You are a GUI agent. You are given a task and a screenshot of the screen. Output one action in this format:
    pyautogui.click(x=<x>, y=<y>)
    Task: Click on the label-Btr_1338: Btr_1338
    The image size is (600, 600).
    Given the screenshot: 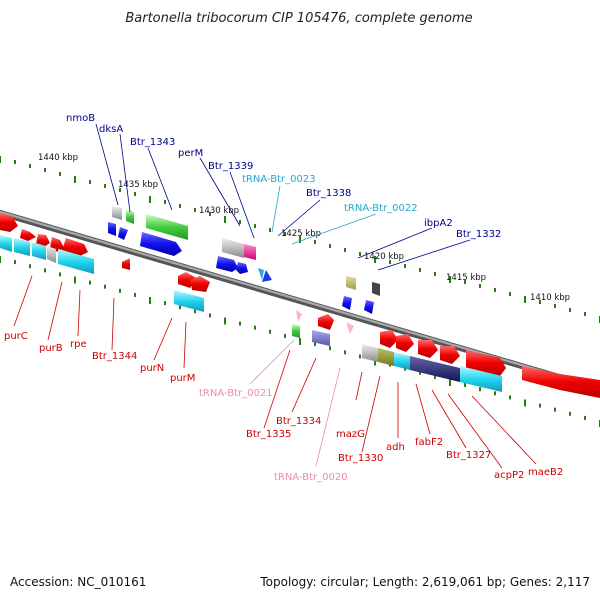 What is the action you would take?
    pyautogui.click(x=328, y=193)
    